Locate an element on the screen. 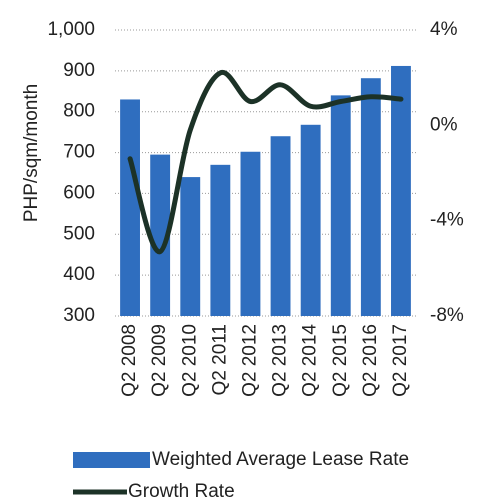 The width and height of the screenshot is (483, 504). y-tick-label: 800 is located at coordinates (79, 111).